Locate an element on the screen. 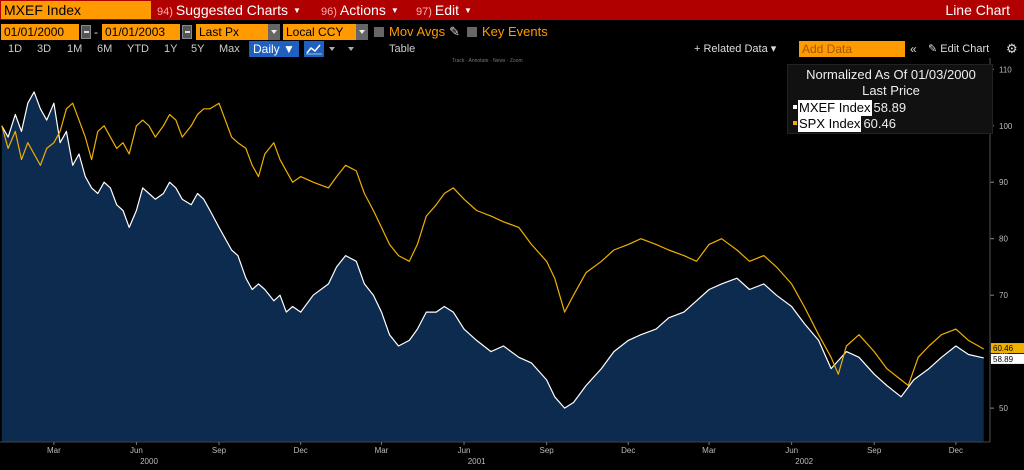 Image resolution: width=1024 pixels, height=470 pixels. start-date-input: 01/01/2000 is located at coordinates (40, 32).